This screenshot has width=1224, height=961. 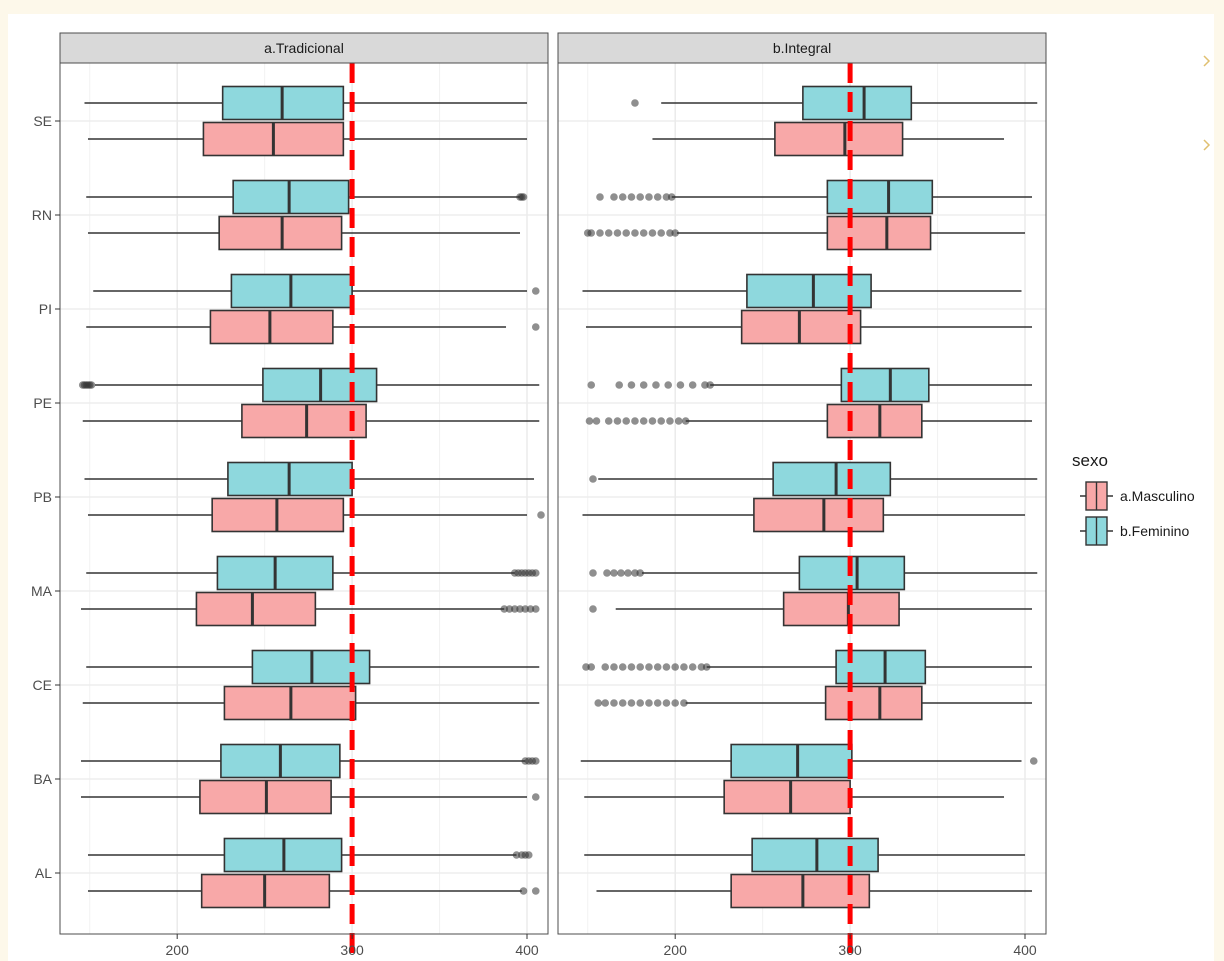 I want to click on box-BA-a.Masculino, so click(x=310, y=797).